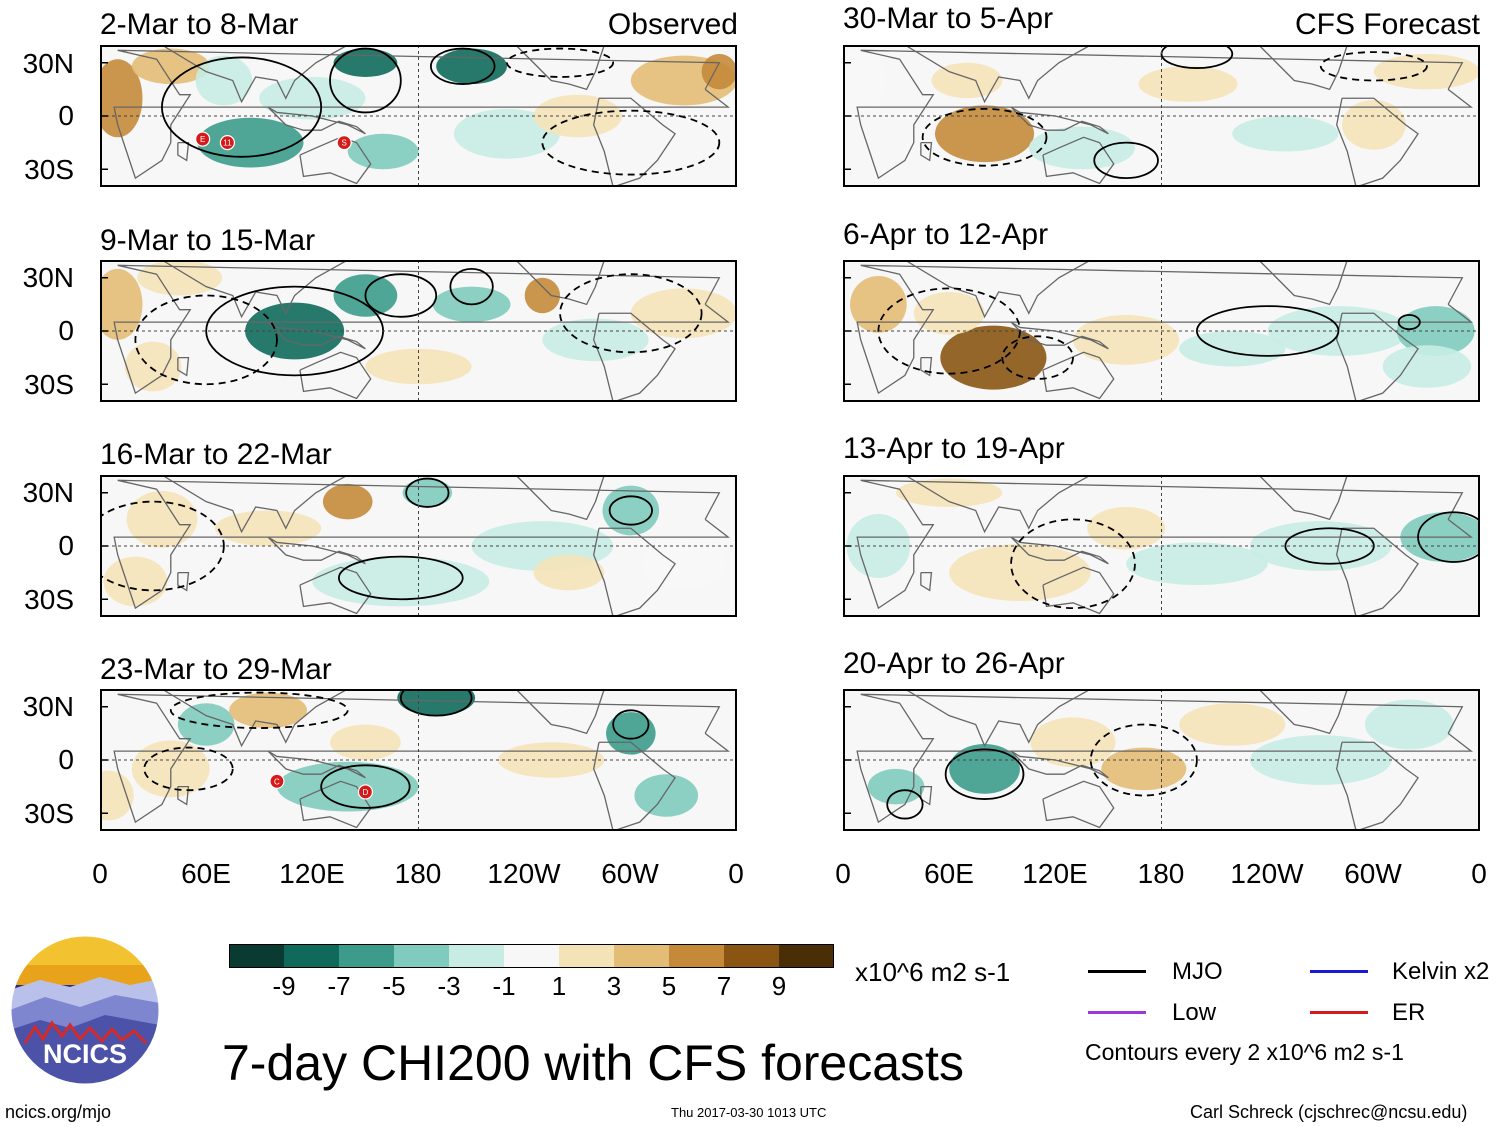 The image size is (1510, 1127). Describe the element at coordinates (66, 330) in the screenshot. I see `lat-label-0-r2: 0` at that location.